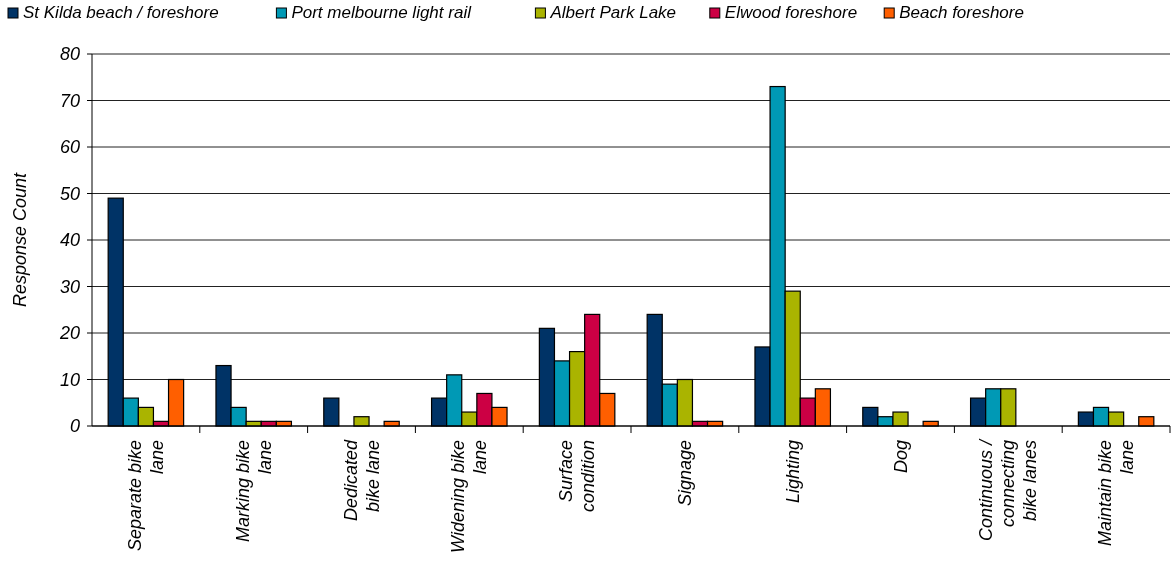  I want to click on y-tick-label: 40, so click(69, 240).